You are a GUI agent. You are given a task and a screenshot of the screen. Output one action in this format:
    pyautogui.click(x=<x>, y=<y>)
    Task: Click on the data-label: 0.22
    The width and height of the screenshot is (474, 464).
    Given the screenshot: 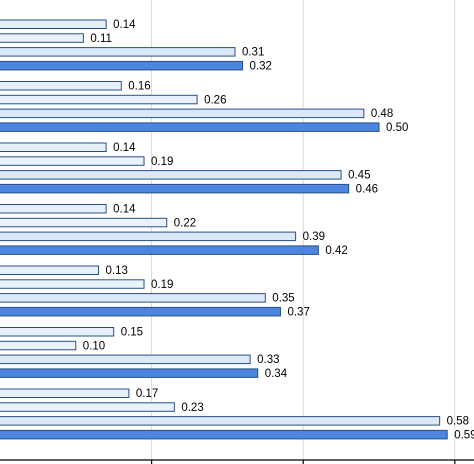 What is the action you would take?
    pyautogui.click(x=185, y=223)
    